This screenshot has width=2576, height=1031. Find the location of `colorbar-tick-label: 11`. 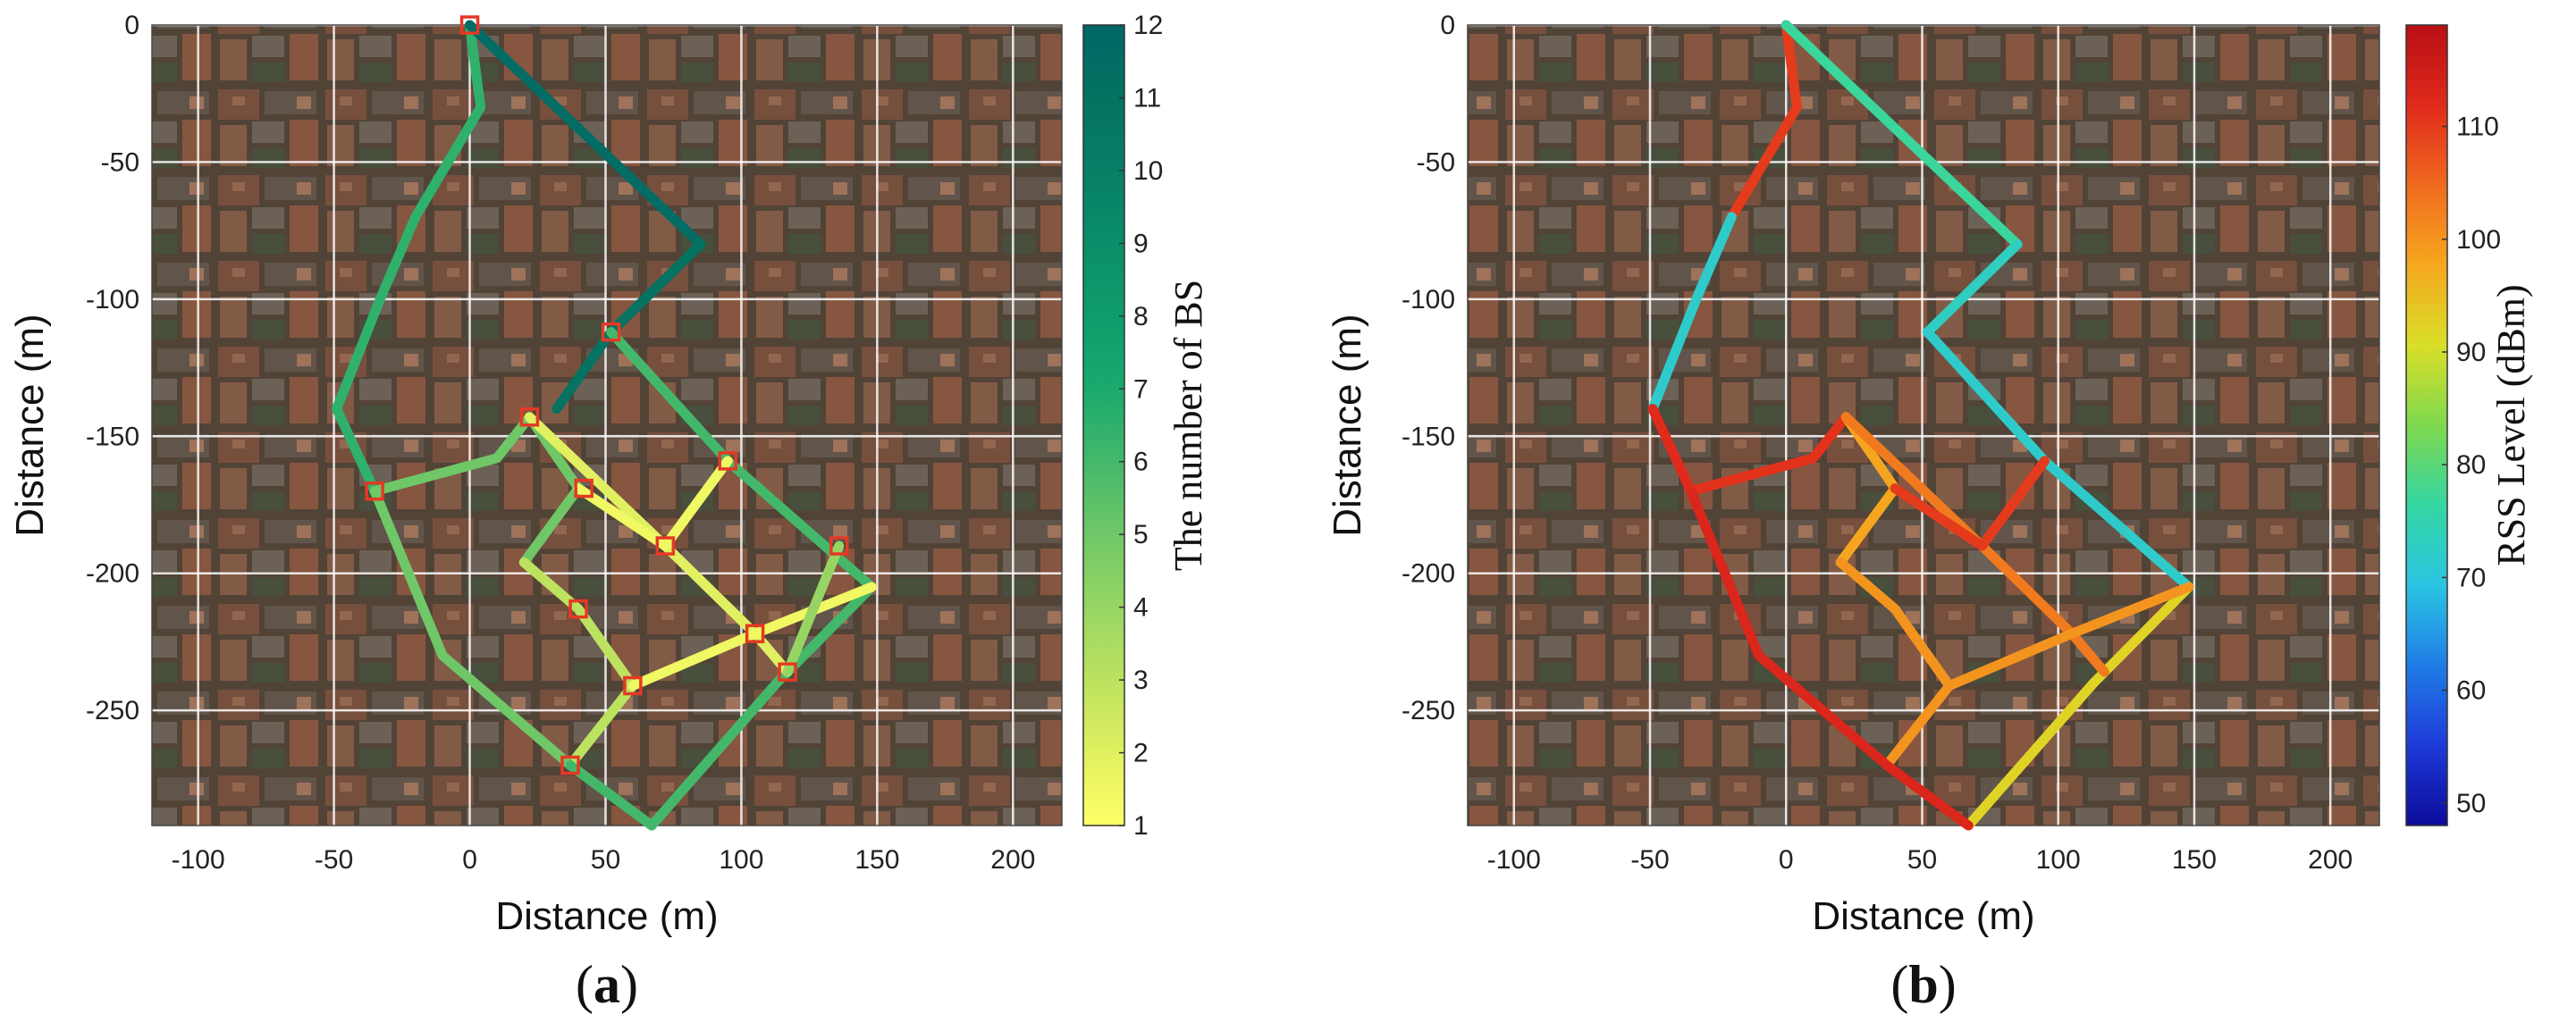

colorbar-tick-label: 11 is located at coordinates (1147, 98).